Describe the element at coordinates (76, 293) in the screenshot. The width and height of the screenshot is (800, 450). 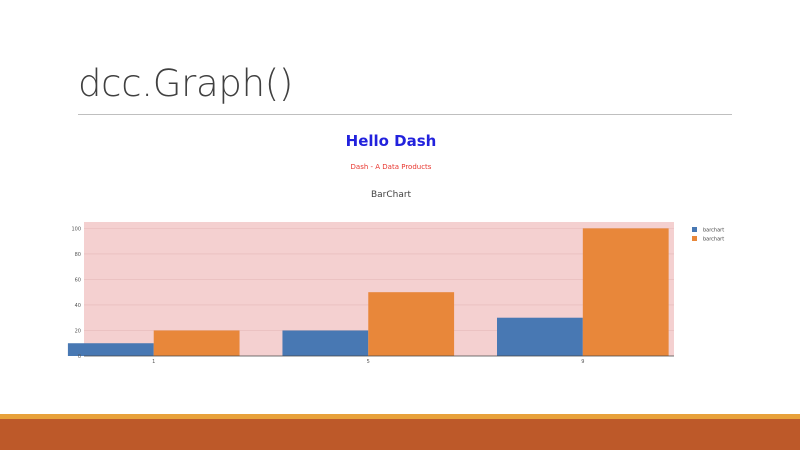
I see `y-axis-ticks: 0 20 40 60 80 100` at that location.